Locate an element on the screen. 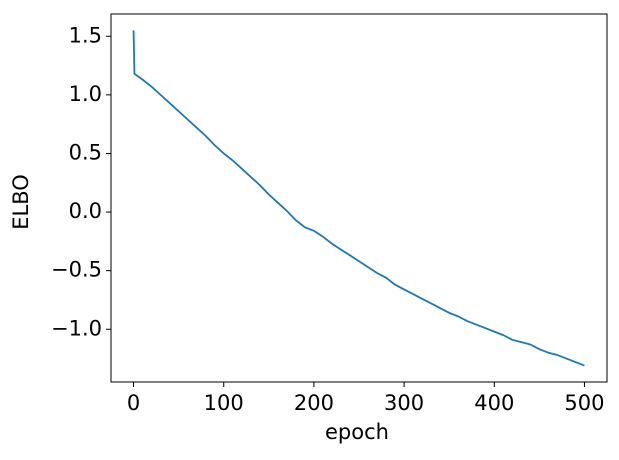 Image resolution: width=619 pixels, height=460 pixels. x-axis-label: epoch is located at coordinates (357, 432).